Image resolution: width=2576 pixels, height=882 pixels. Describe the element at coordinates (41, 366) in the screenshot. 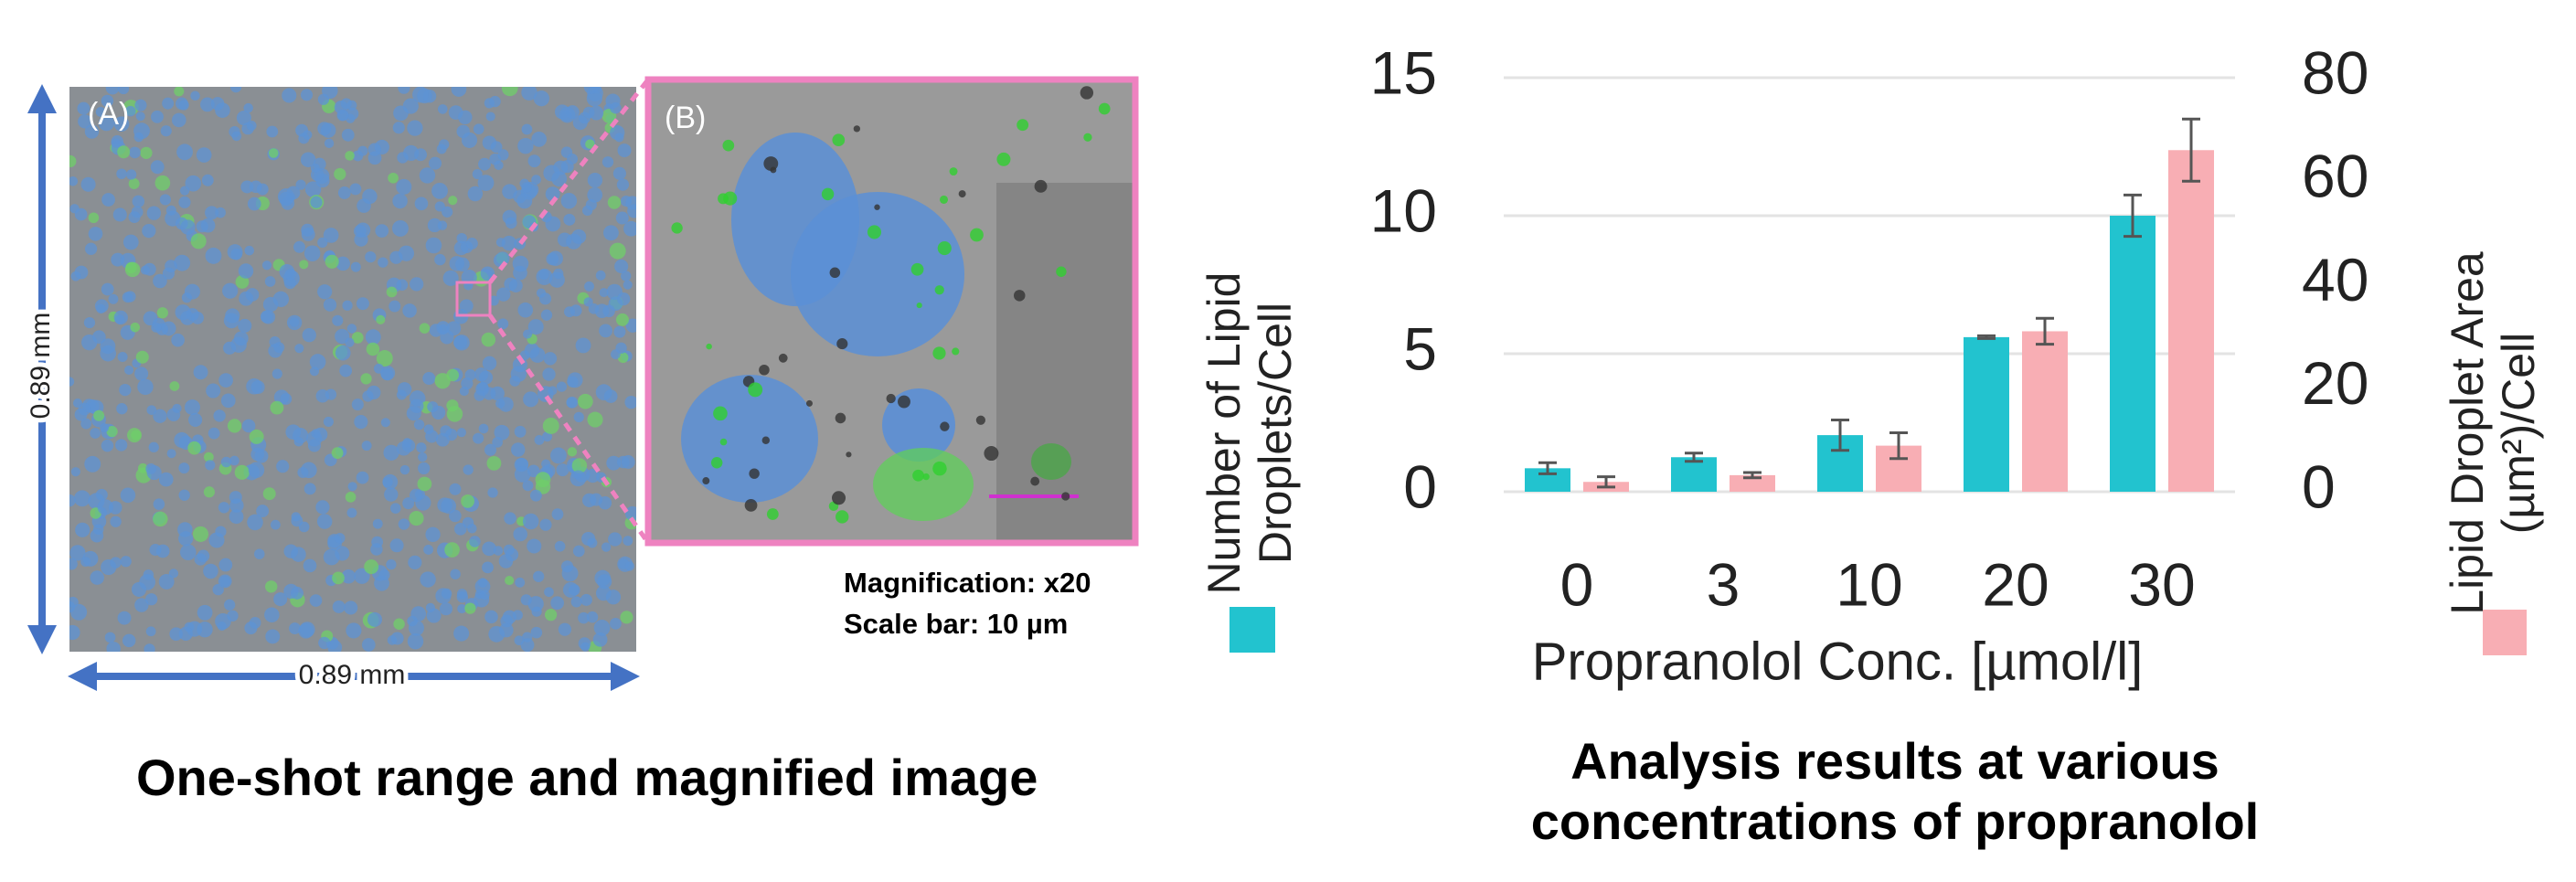

I see `height-label: 0.89 mm` at that location.